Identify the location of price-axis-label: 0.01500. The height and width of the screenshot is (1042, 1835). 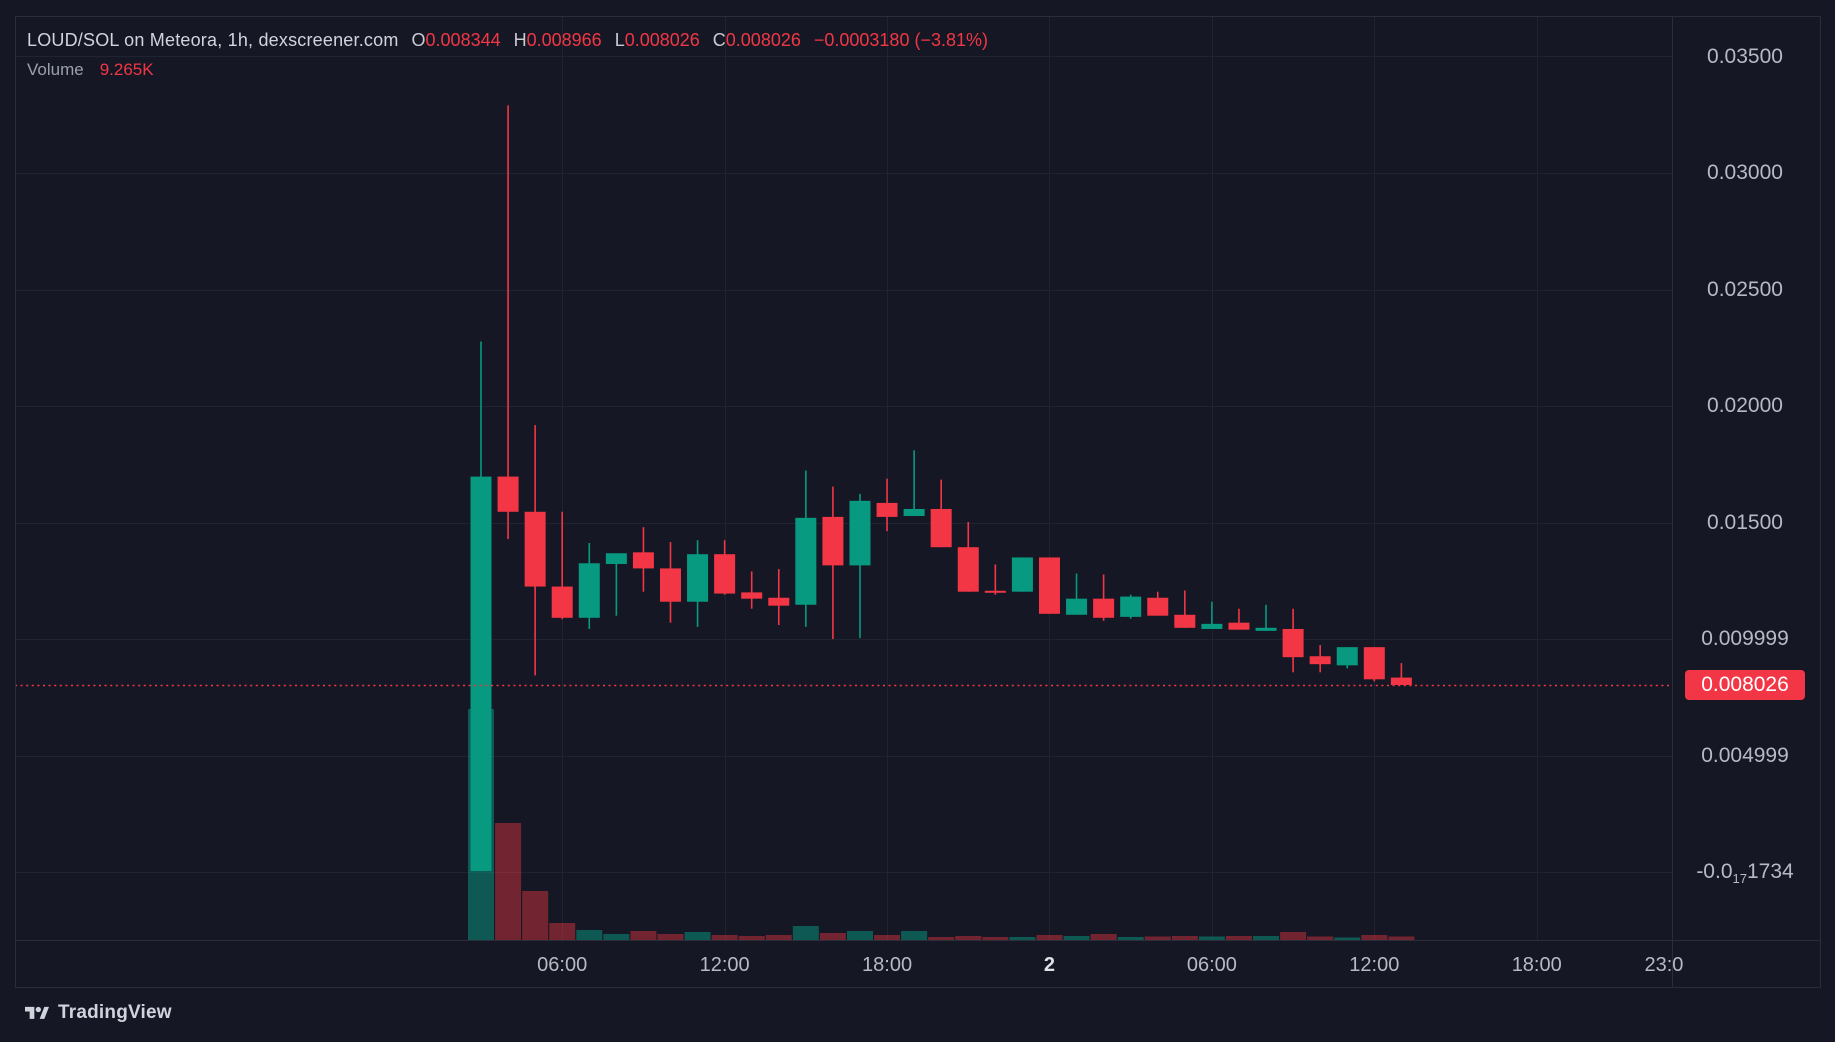
(1745, 522).